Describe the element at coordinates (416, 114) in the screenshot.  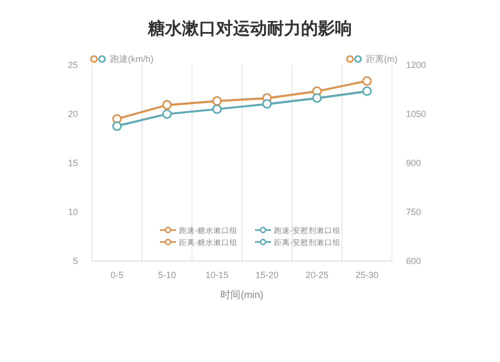
I see `y2-tick-label: 1050` at that location.